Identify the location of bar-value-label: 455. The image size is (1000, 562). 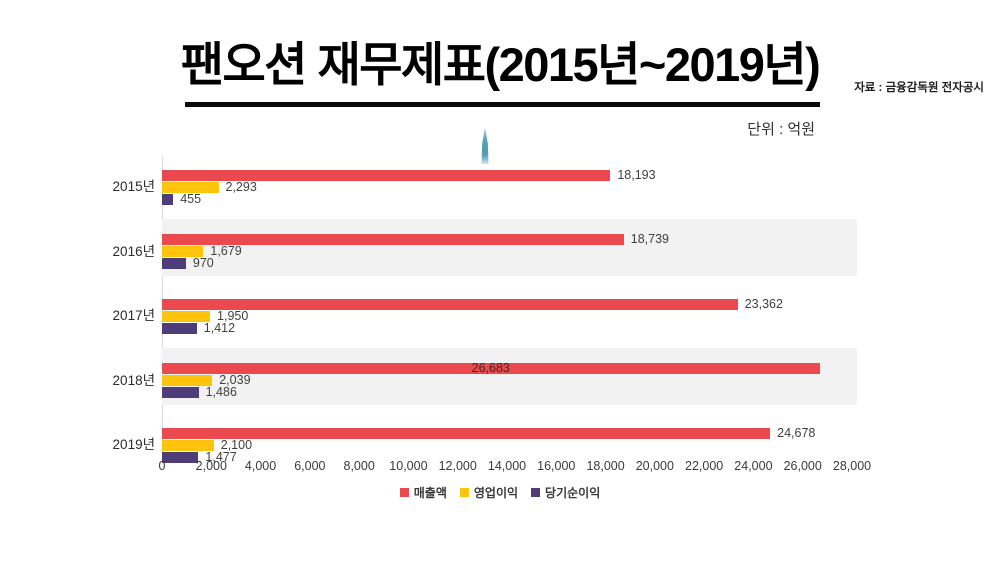
(191, 198).